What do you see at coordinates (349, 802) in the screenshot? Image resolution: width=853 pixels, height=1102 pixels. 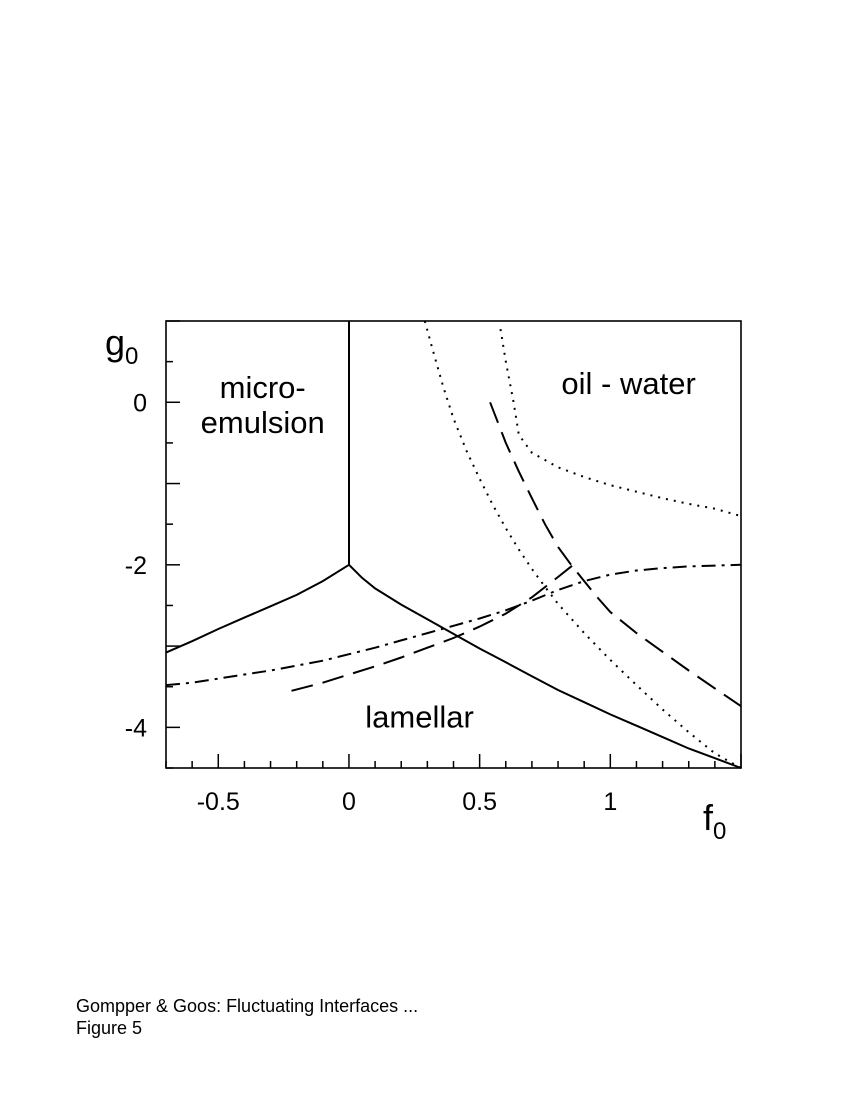 I see `x-tick-label: 0` at bounding box center [349, 802].